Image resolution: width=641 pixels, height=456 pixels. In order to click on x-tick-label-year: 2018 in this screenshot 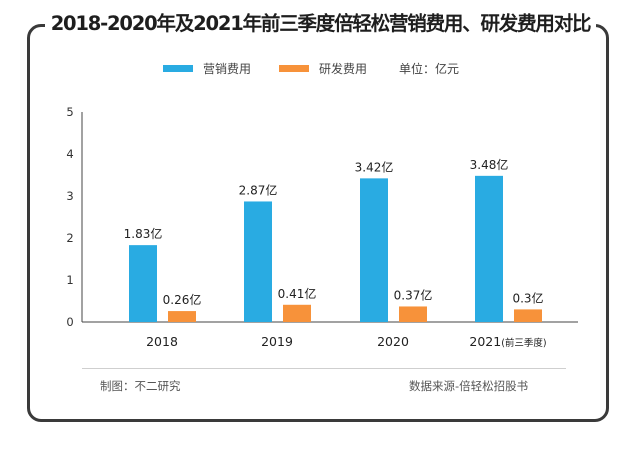, I will do `click(162, 341)`.